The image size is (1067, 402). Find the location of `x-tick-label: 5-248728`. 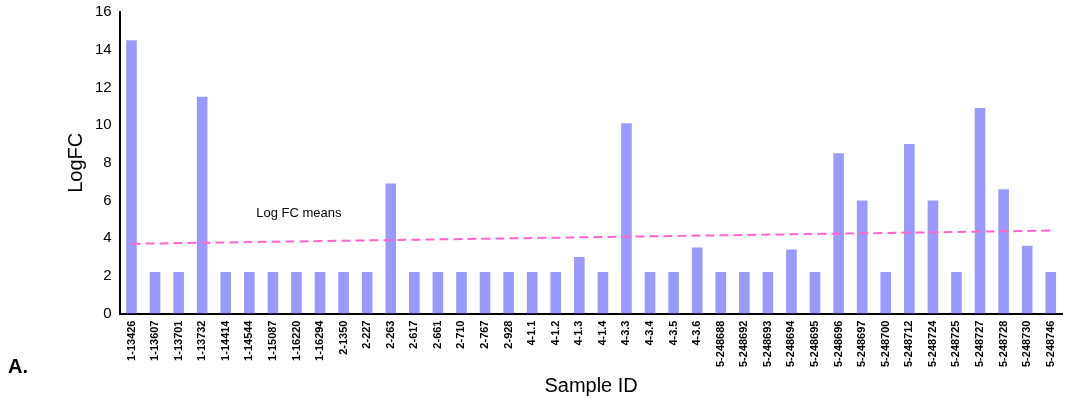

x-tick-label: 5-248728 is located at coordinates (1002, 344).